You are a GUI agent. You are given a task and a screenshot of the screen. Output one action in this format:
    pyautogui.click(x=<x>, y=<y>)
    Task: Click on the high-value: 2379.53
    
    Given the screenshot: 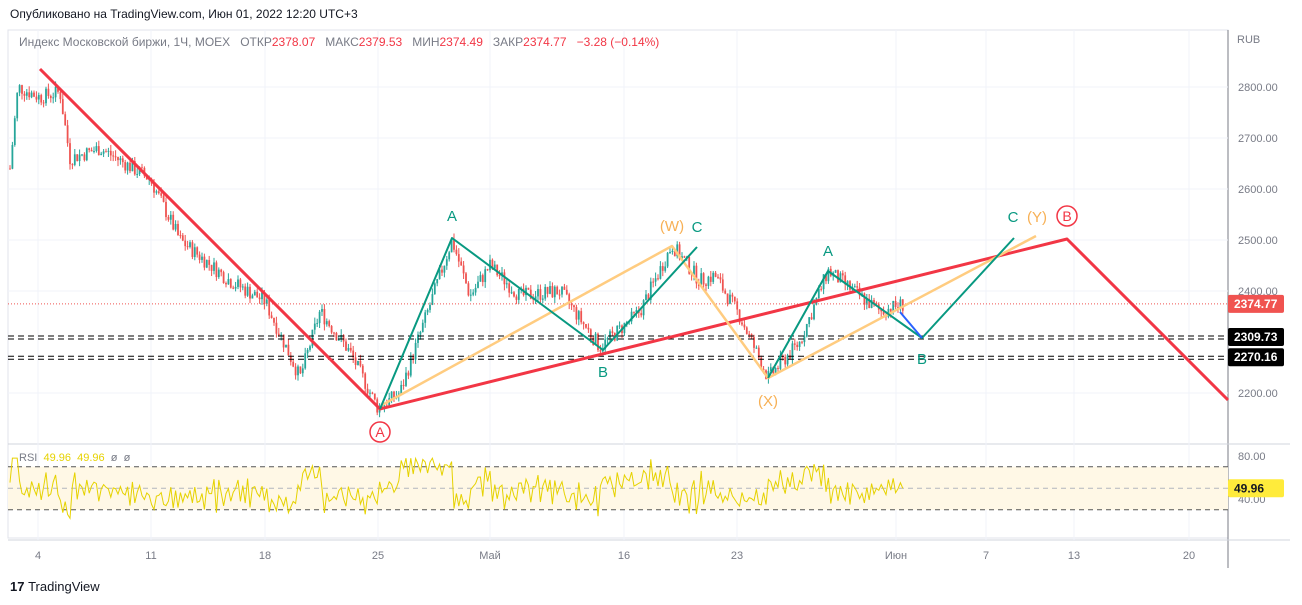 What is the action you would take?
    pyautogui.click(x=380, y=42)
    